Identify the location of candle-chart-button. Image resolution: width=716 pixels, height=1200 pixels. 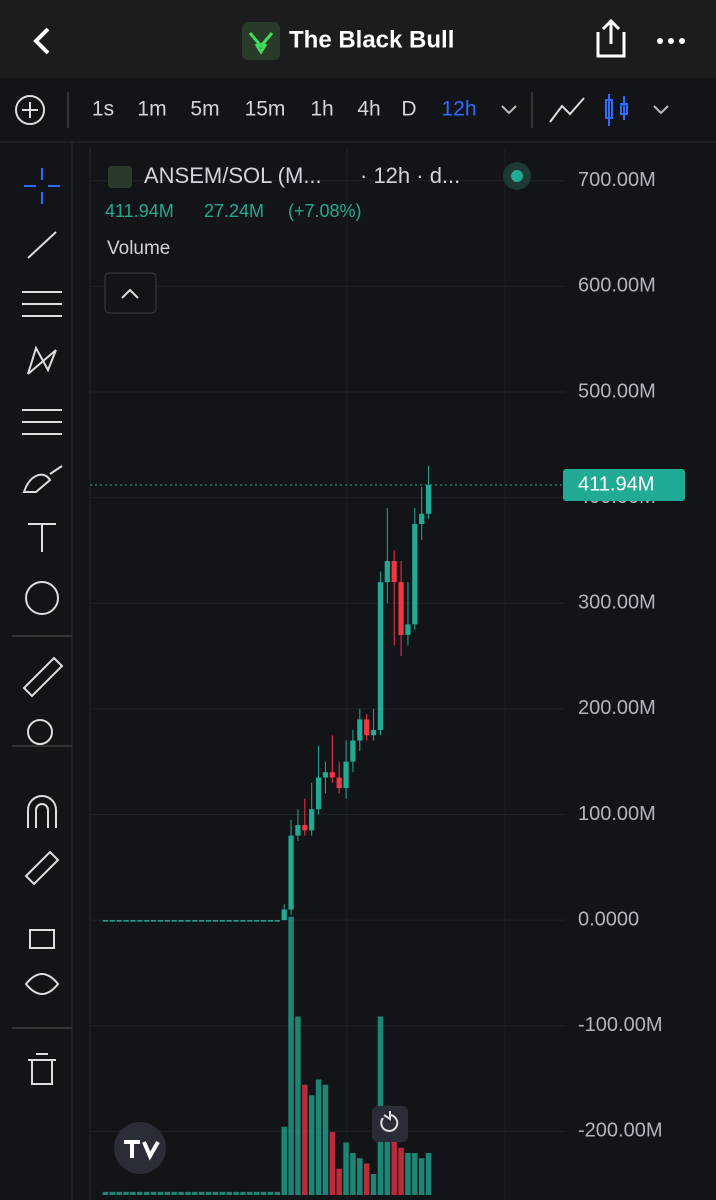
(616, 110).